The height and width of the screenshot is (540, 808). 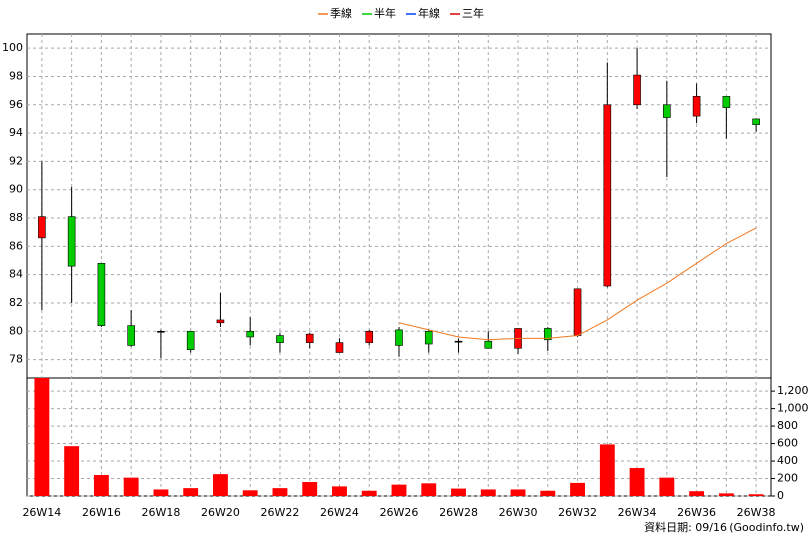 I want to click on y-tick-label: 88, so click(x=16, y=217).